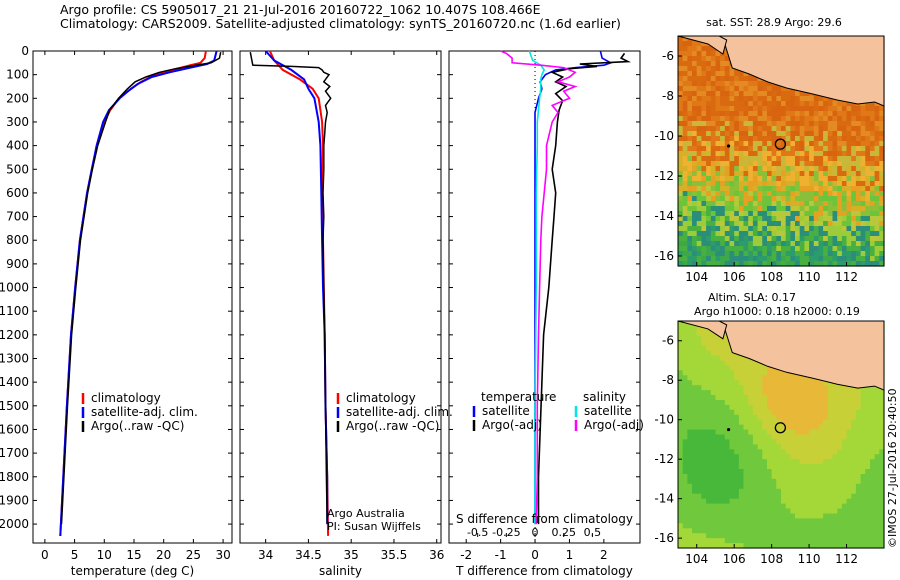 This screenshot has height=580, width=900. I want to click on depth-tick-label: 1100, so click(14, 311).